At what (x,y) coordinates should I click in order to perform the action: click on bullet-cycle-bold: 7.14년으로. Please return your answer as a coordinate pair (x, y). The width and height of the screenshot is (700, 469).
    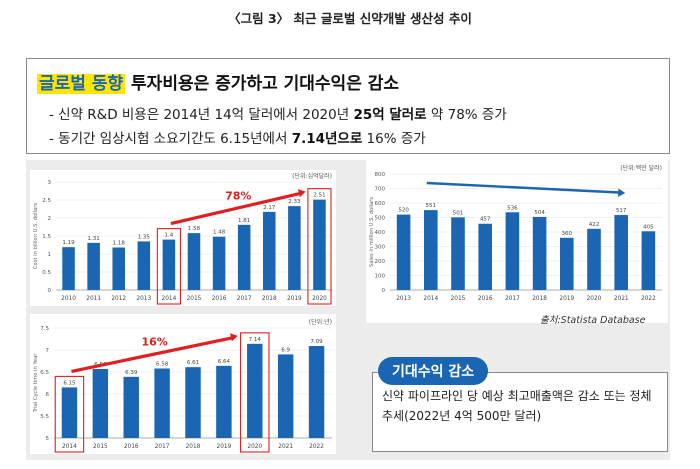
    Looking at the image, I should click on (327, 139).